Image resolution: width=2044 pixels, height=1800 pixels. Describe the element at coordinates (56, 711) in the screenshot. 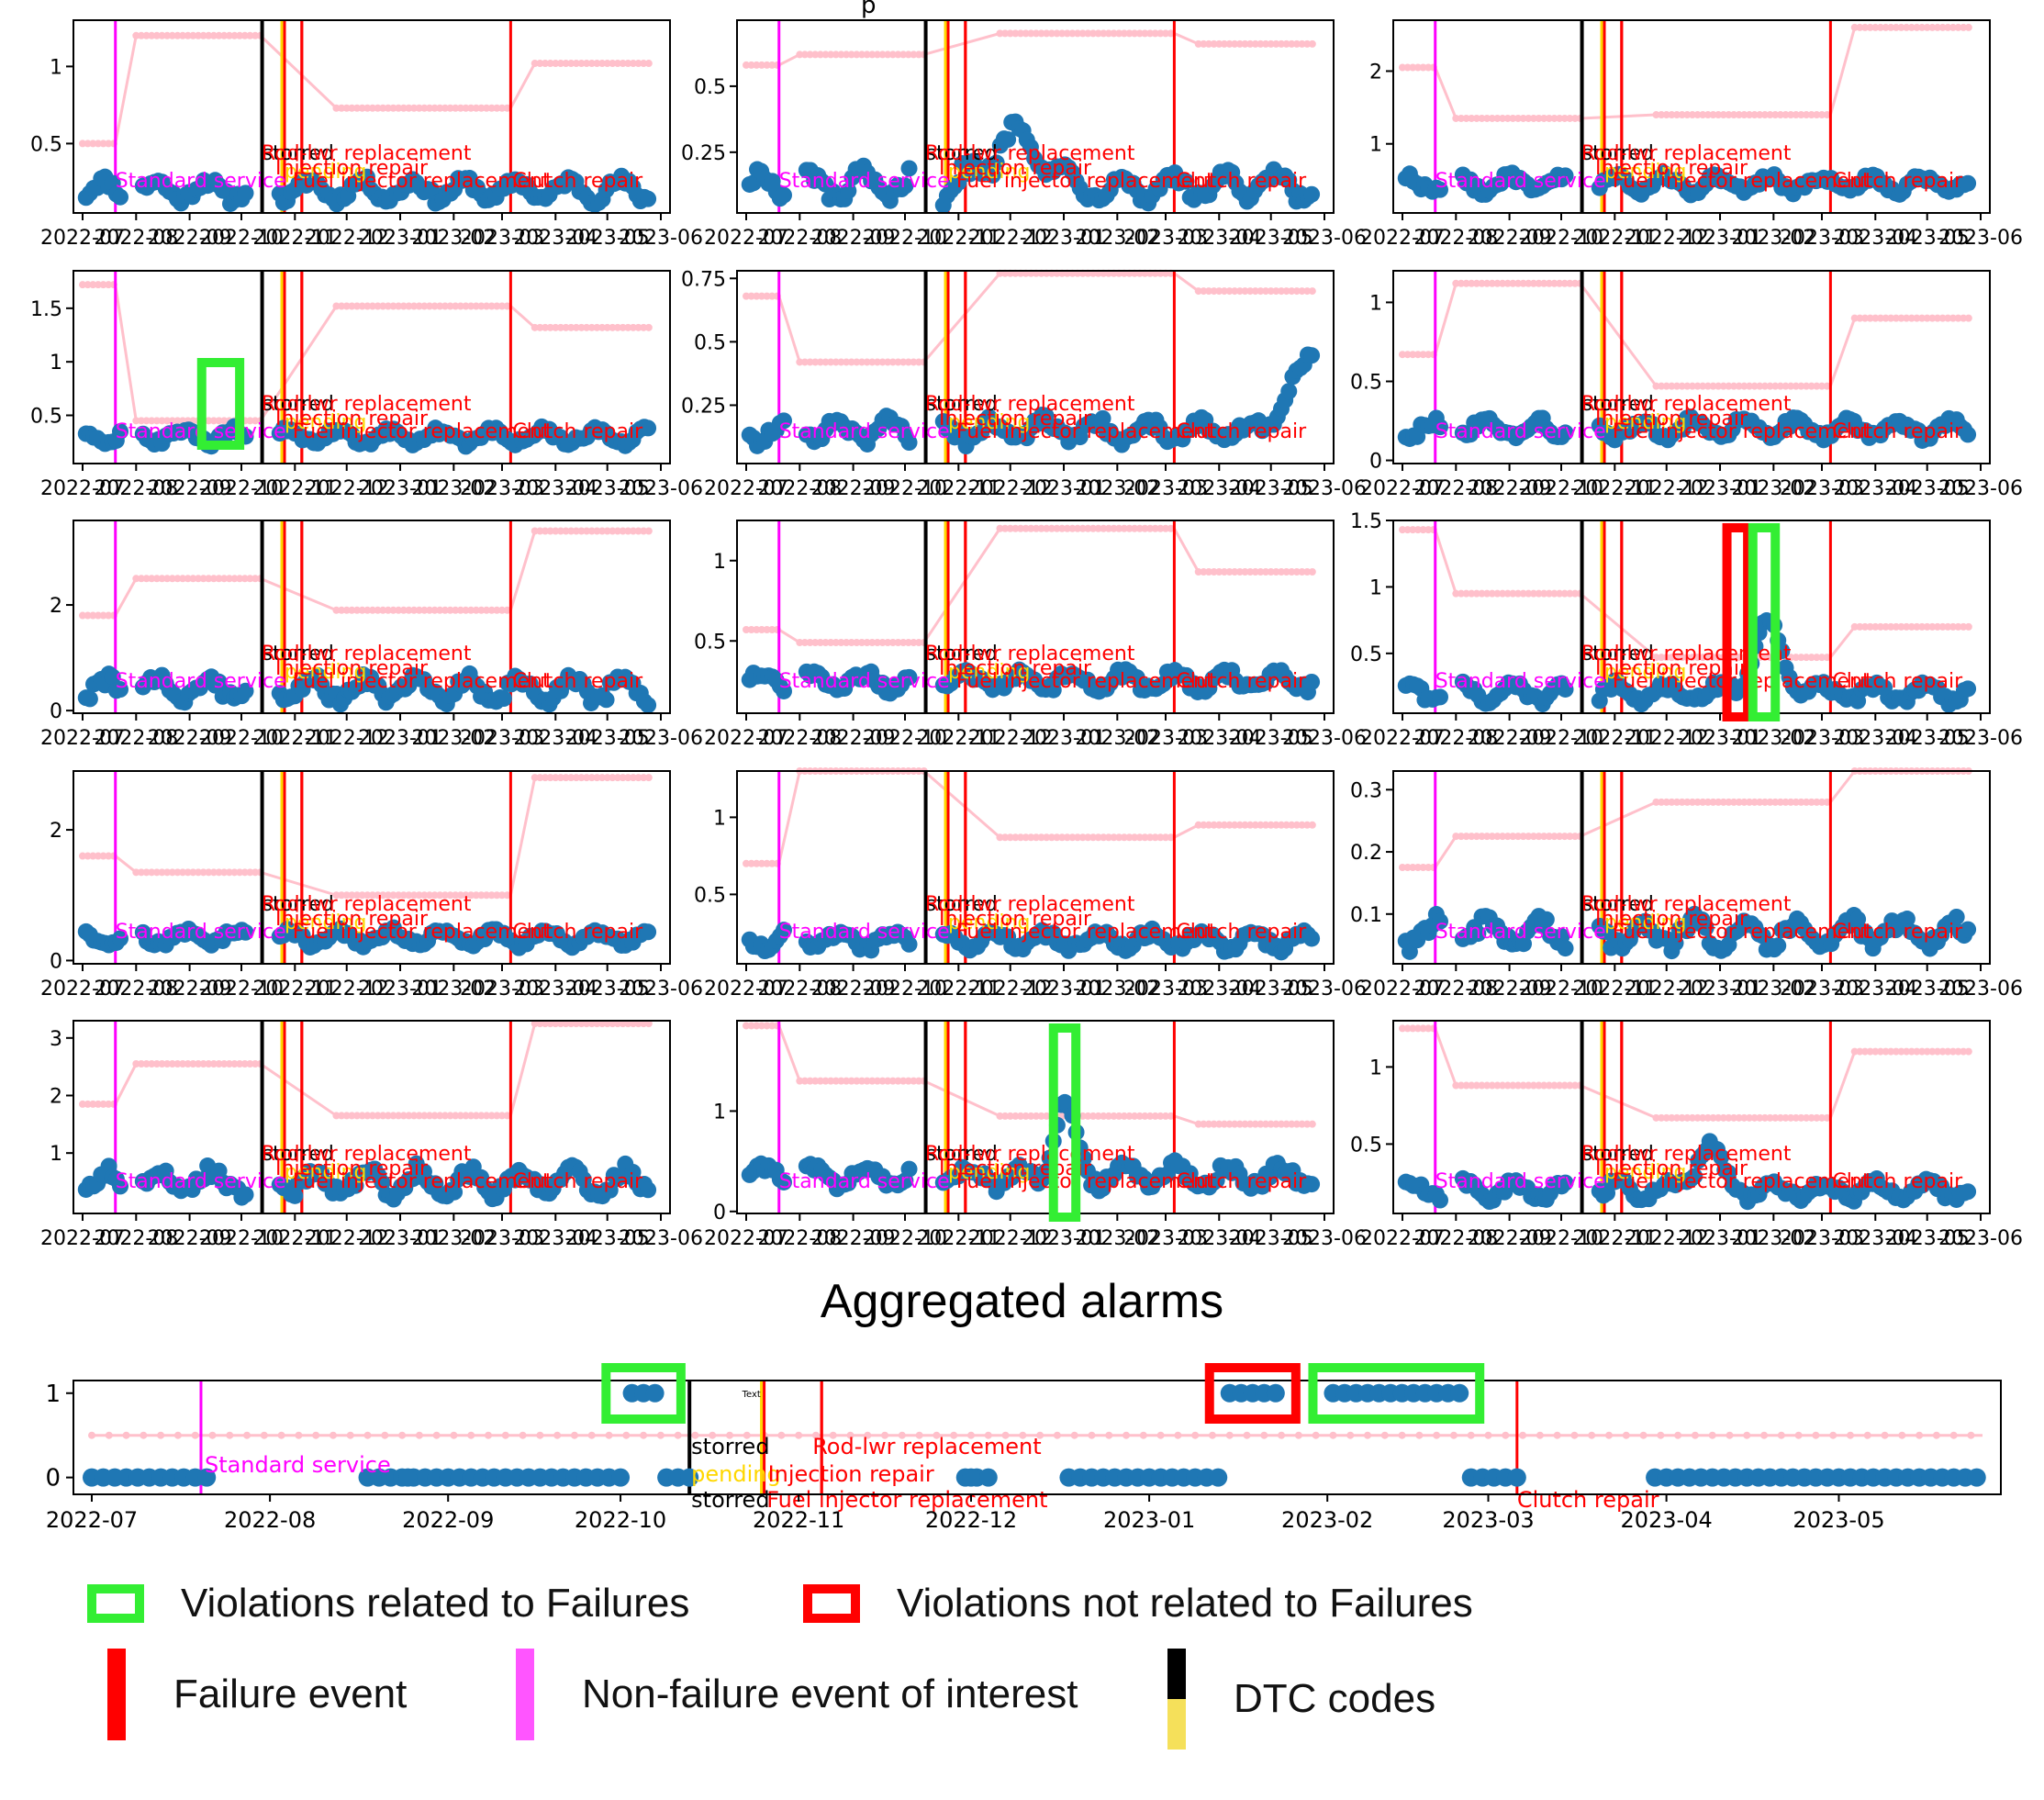

I see `y-tick-label: 0` at that location.